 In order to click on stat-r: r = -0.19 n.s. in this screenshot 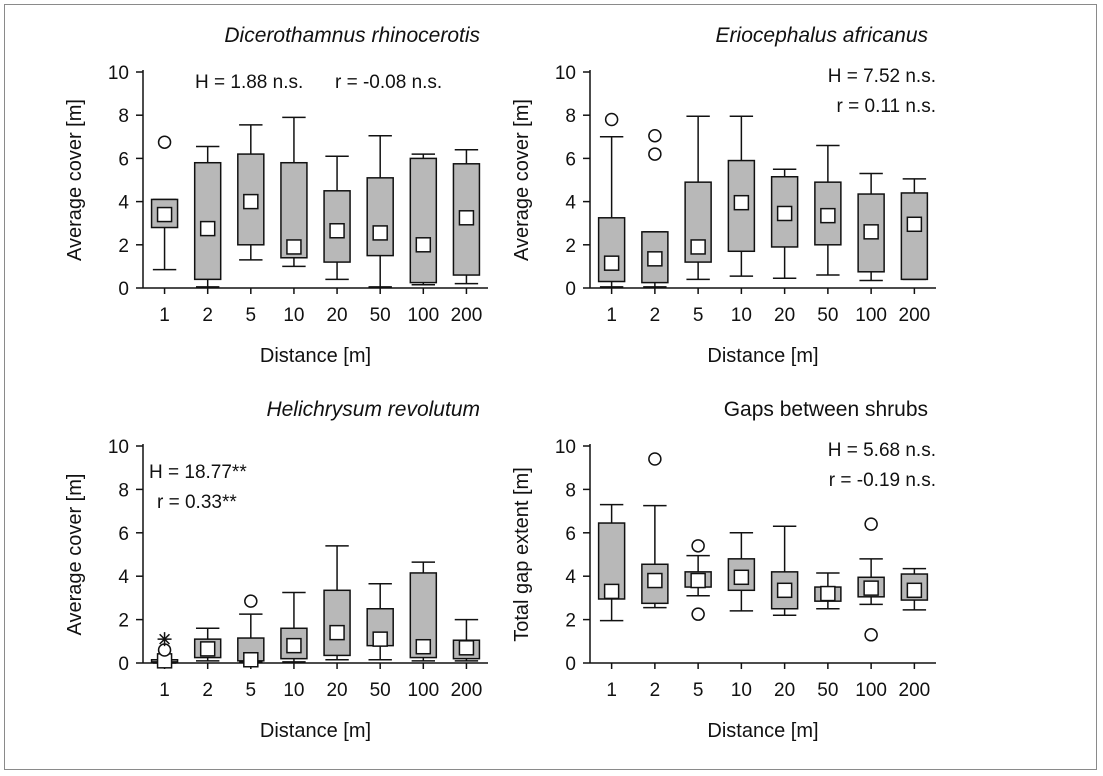, I will do `click(882, 480)`.